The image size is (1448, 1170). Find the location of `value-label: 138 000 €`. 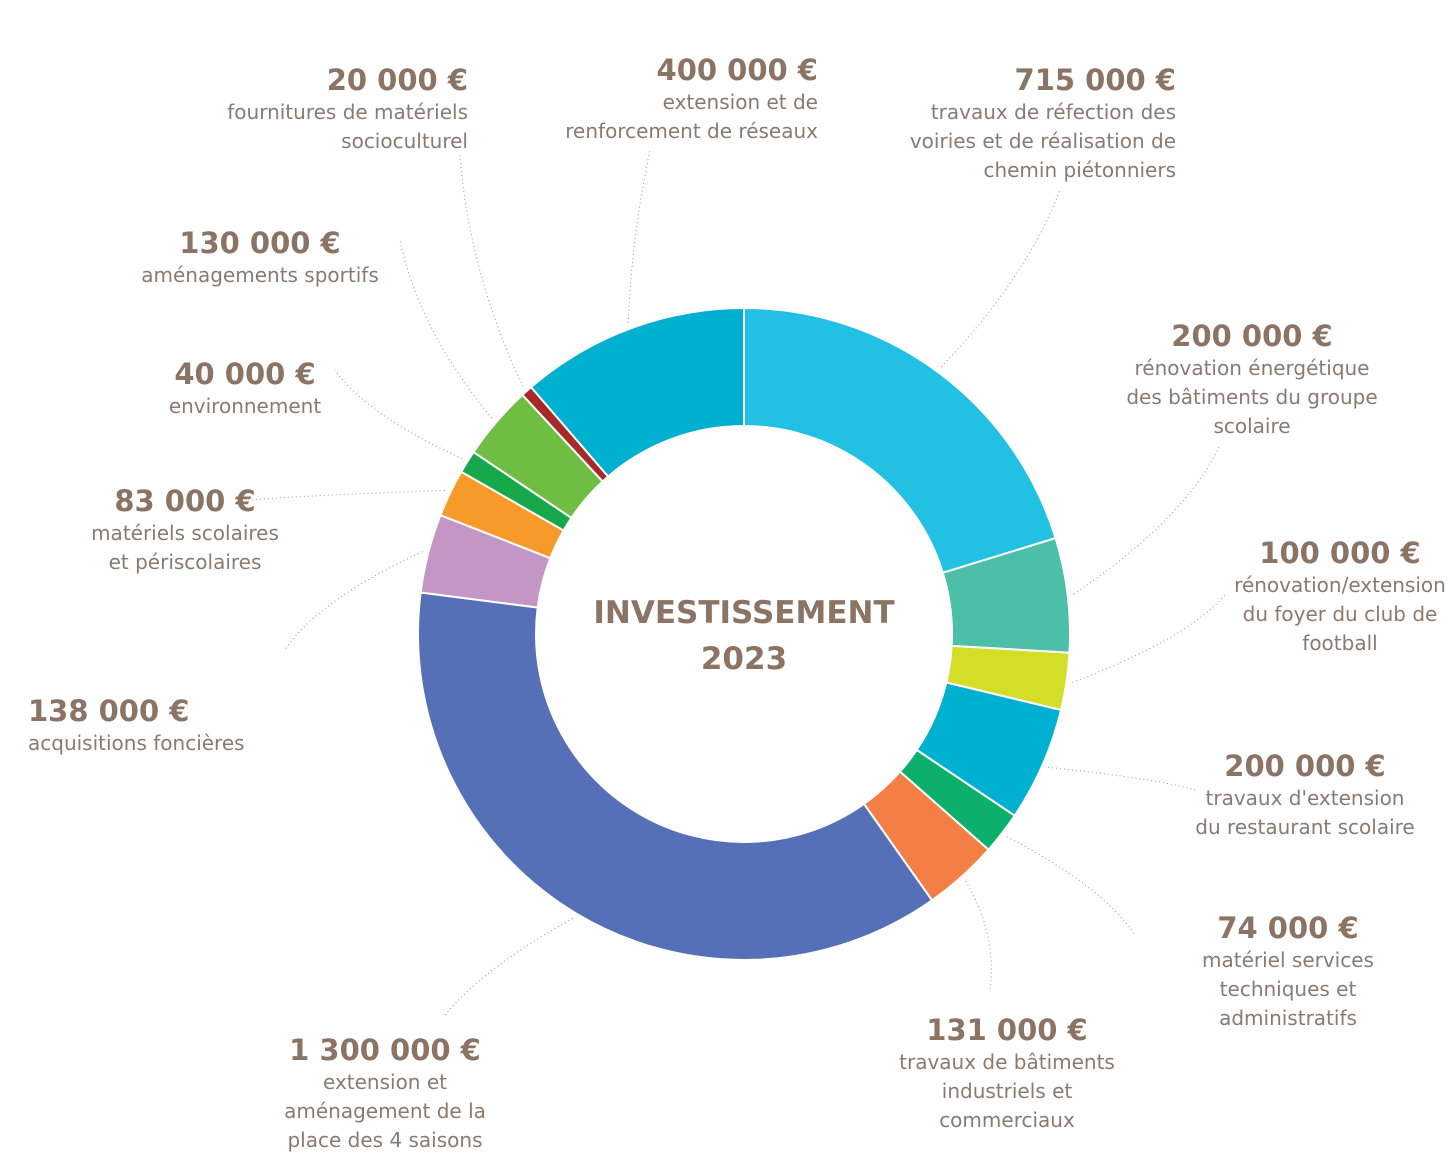

value-label: 138 000 € is located at coordinates (109, 711).